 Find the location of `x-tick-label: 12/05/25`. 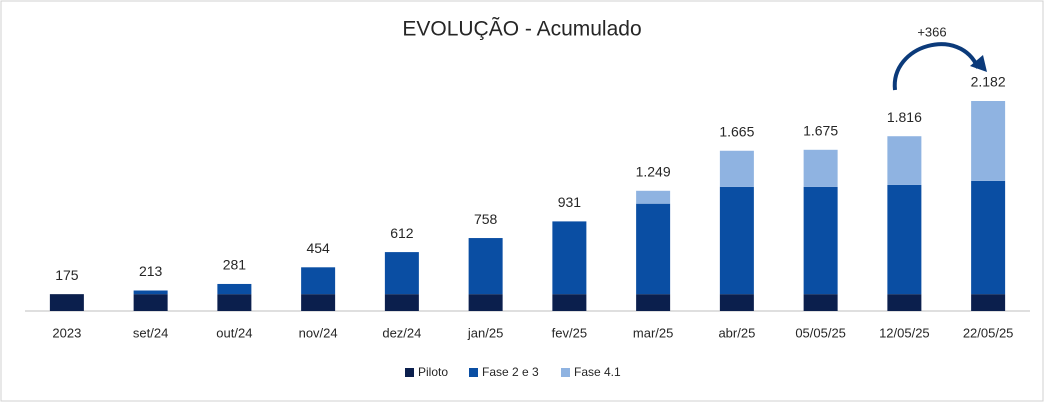

x-tick-label: 12/05/25 is located at coordinates (904, 332).